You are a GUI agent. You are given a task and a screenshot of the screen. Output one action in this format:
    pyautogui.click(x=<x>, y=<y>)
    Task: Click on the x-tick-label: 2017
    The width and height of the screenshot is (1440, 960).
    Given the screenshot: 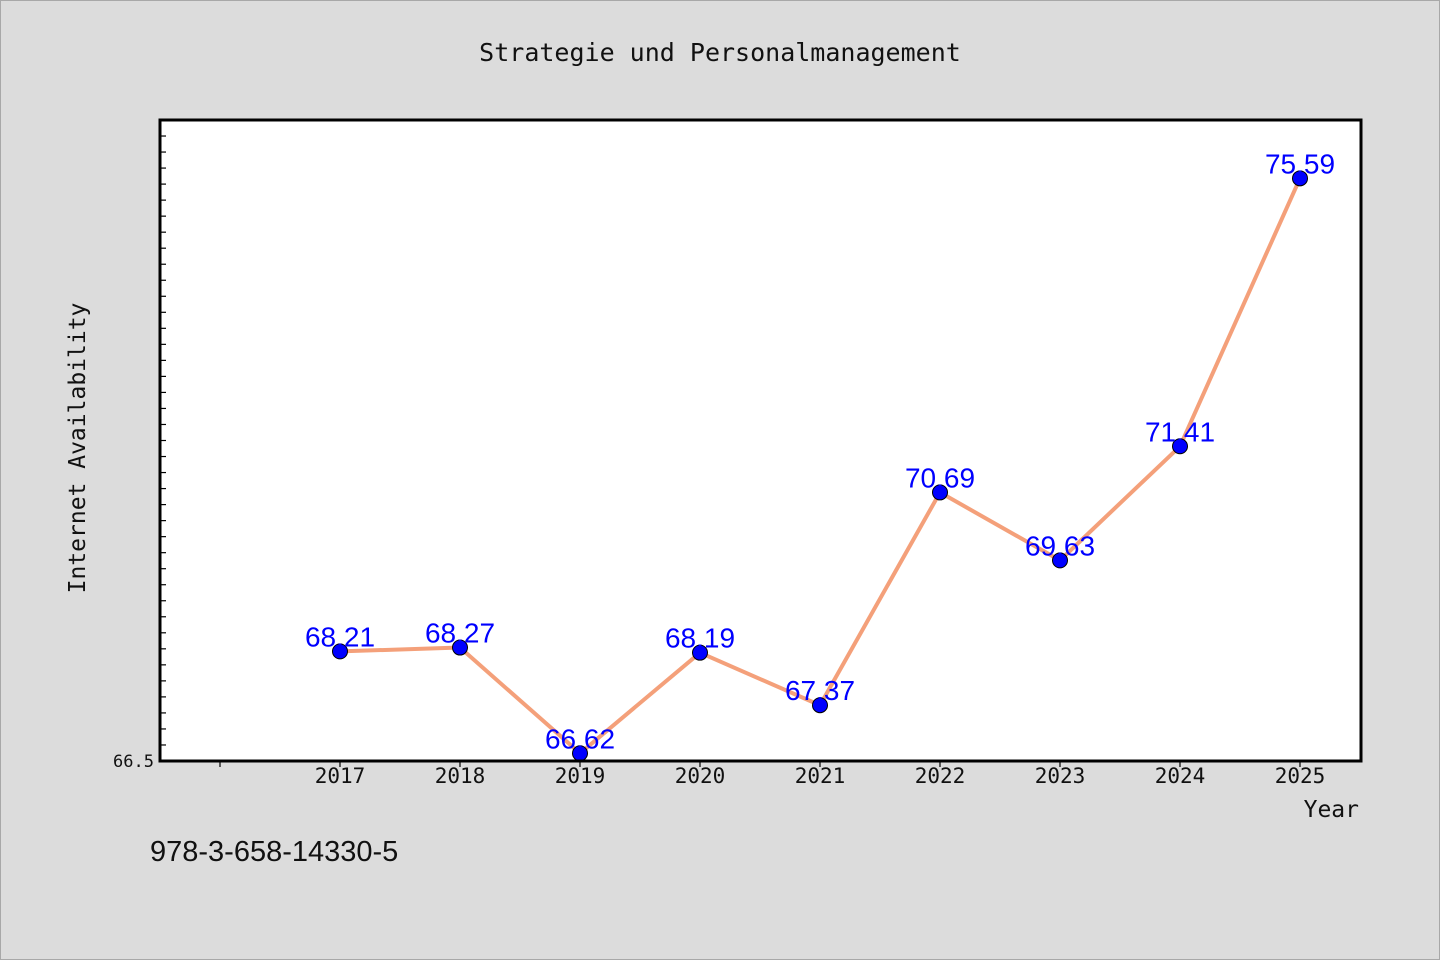 What is the action you would take?
    pyautogui.click(x=340, y=776)
    